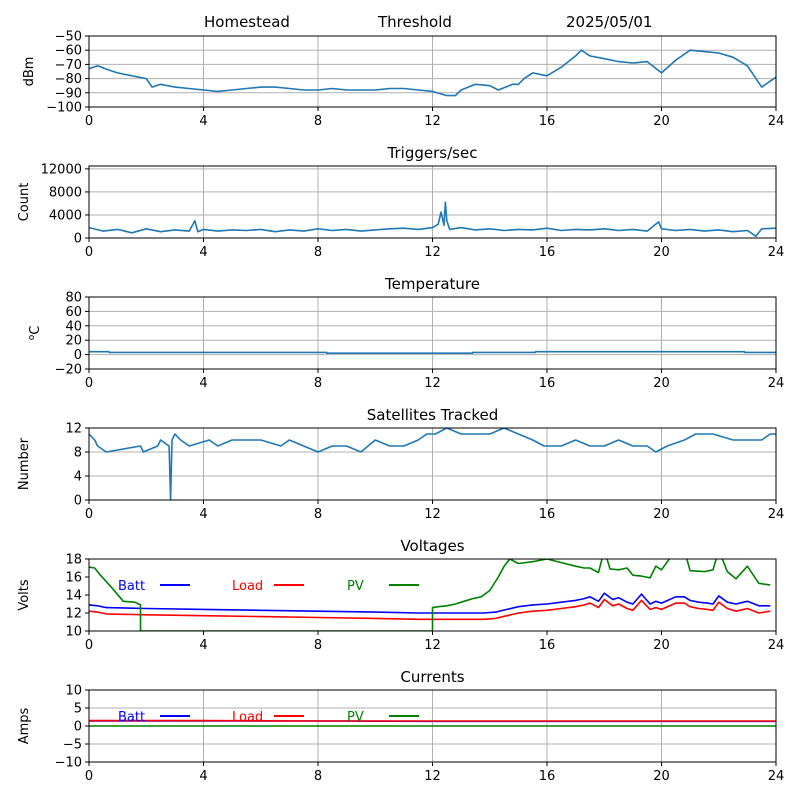 This screenshot has width=800, height=800. Describe the element at coordinates (73, 298) in the screenshot. I see `y-tick-label: 80` at that location.